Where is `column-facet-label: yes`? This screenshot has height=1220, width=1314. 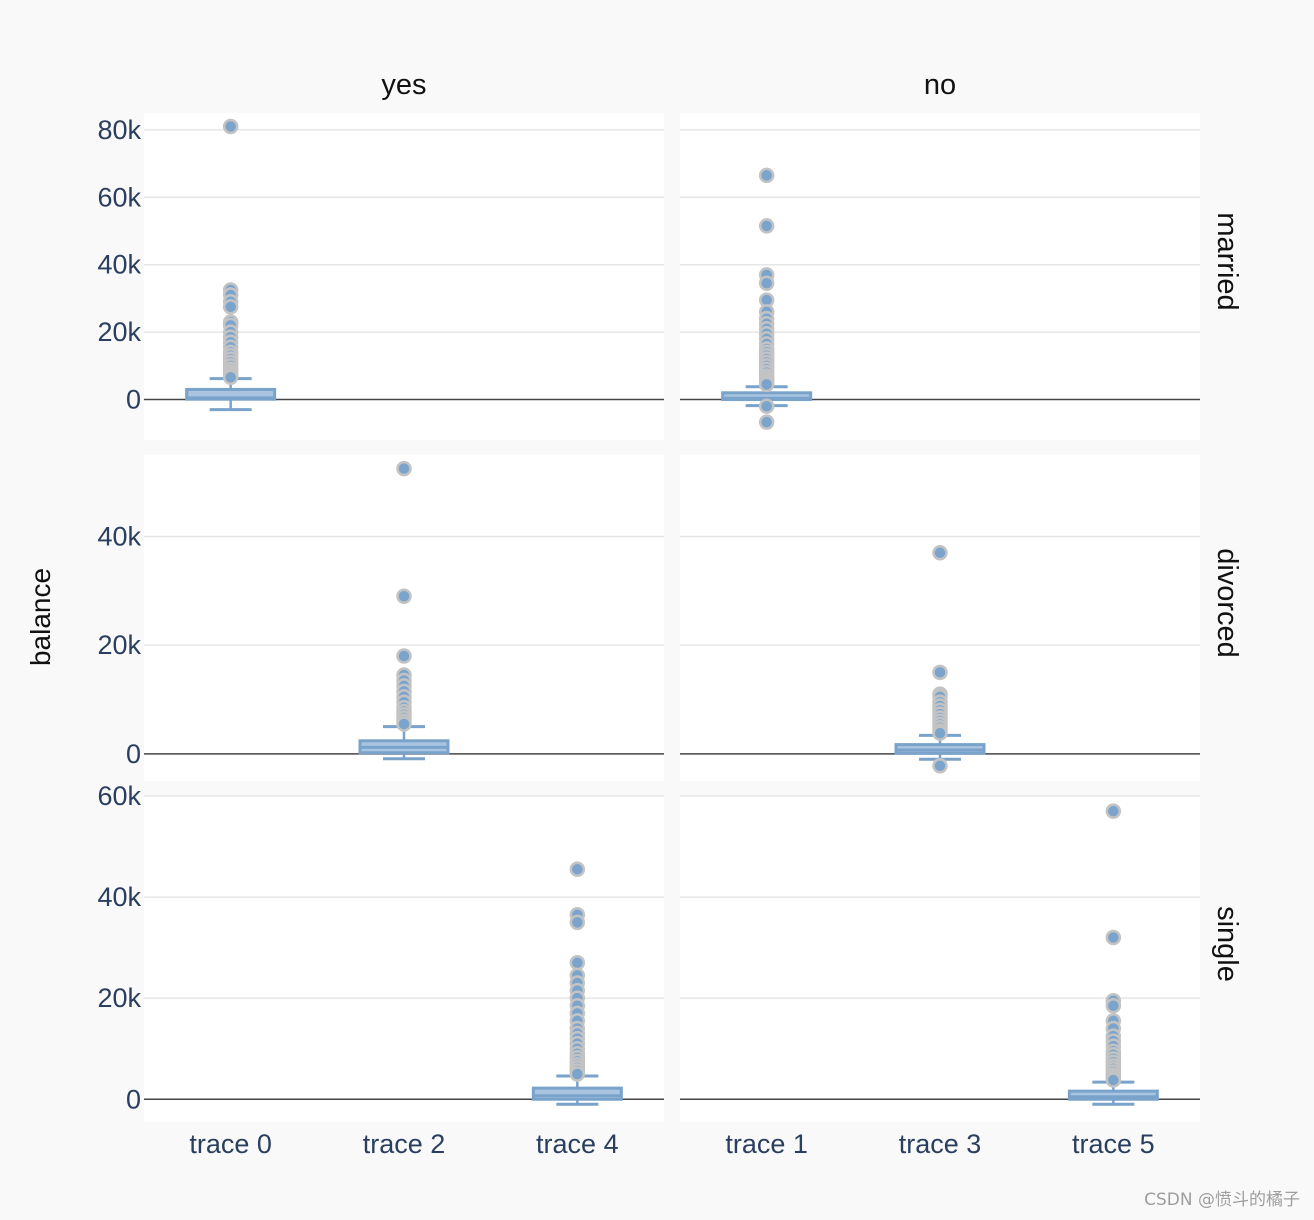
column-facet-label: yes is located at coordinates (403, 85).